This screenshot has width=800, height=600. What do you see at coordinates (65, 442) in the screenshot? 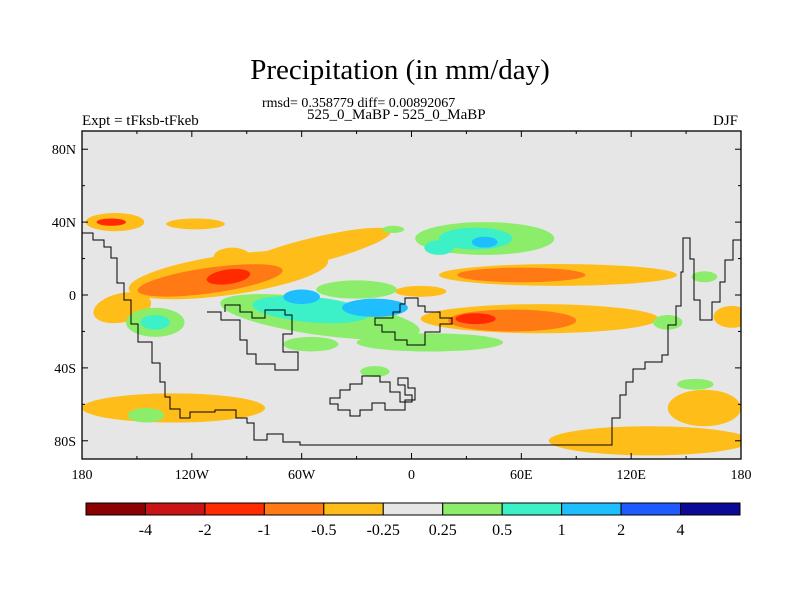
I see `y-tick-label: 80S` at bounding box center [65, 442].